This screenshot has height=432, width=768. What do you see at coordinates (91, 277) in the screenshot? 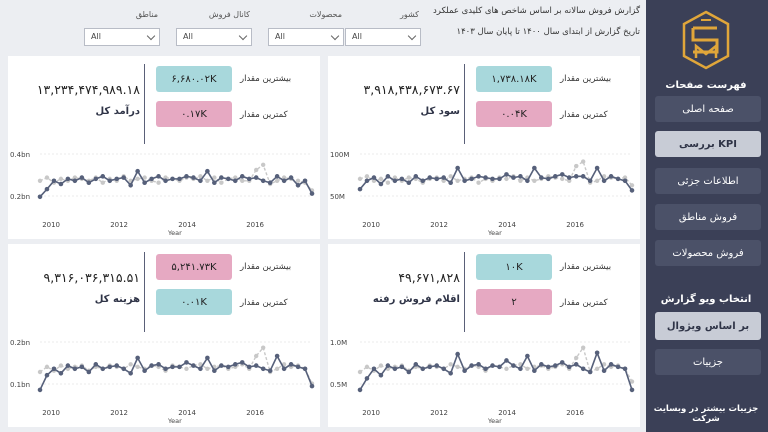
I see `kpi-total-value: ۹,۳۱۶,۰۳۶,۳۱۵.۵۱` at bounding box center [91, 277].